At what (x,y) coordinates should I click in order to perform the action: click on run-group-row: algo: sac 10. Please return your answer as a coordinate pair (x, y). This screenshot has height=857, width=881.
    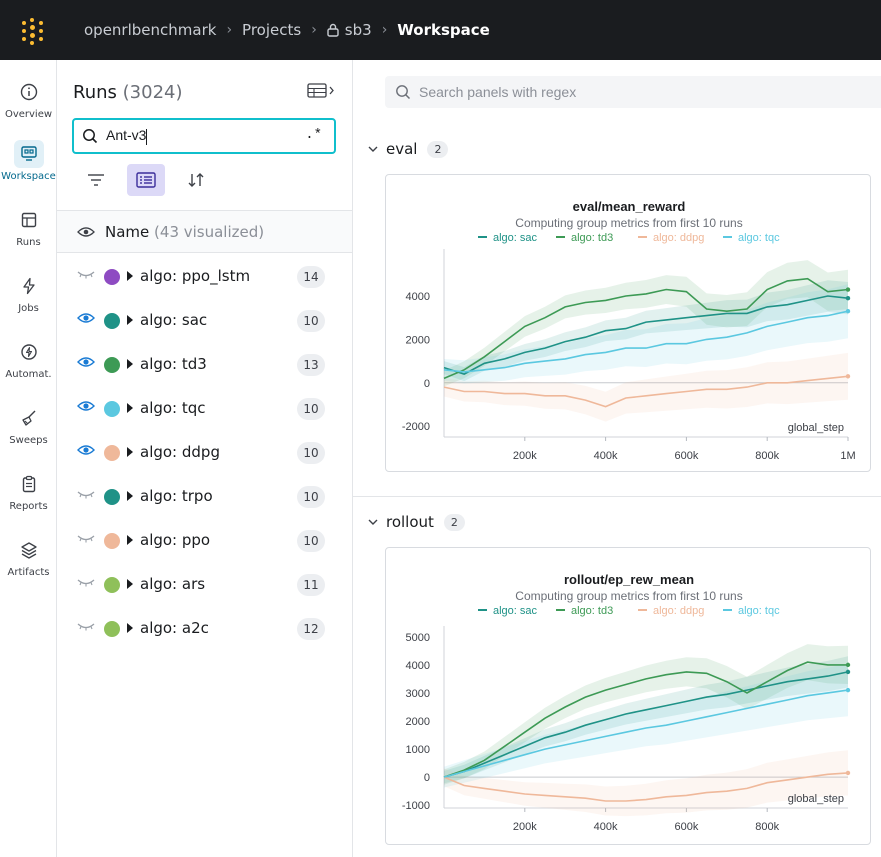
    Looking at the image, I should click on (204, 321).